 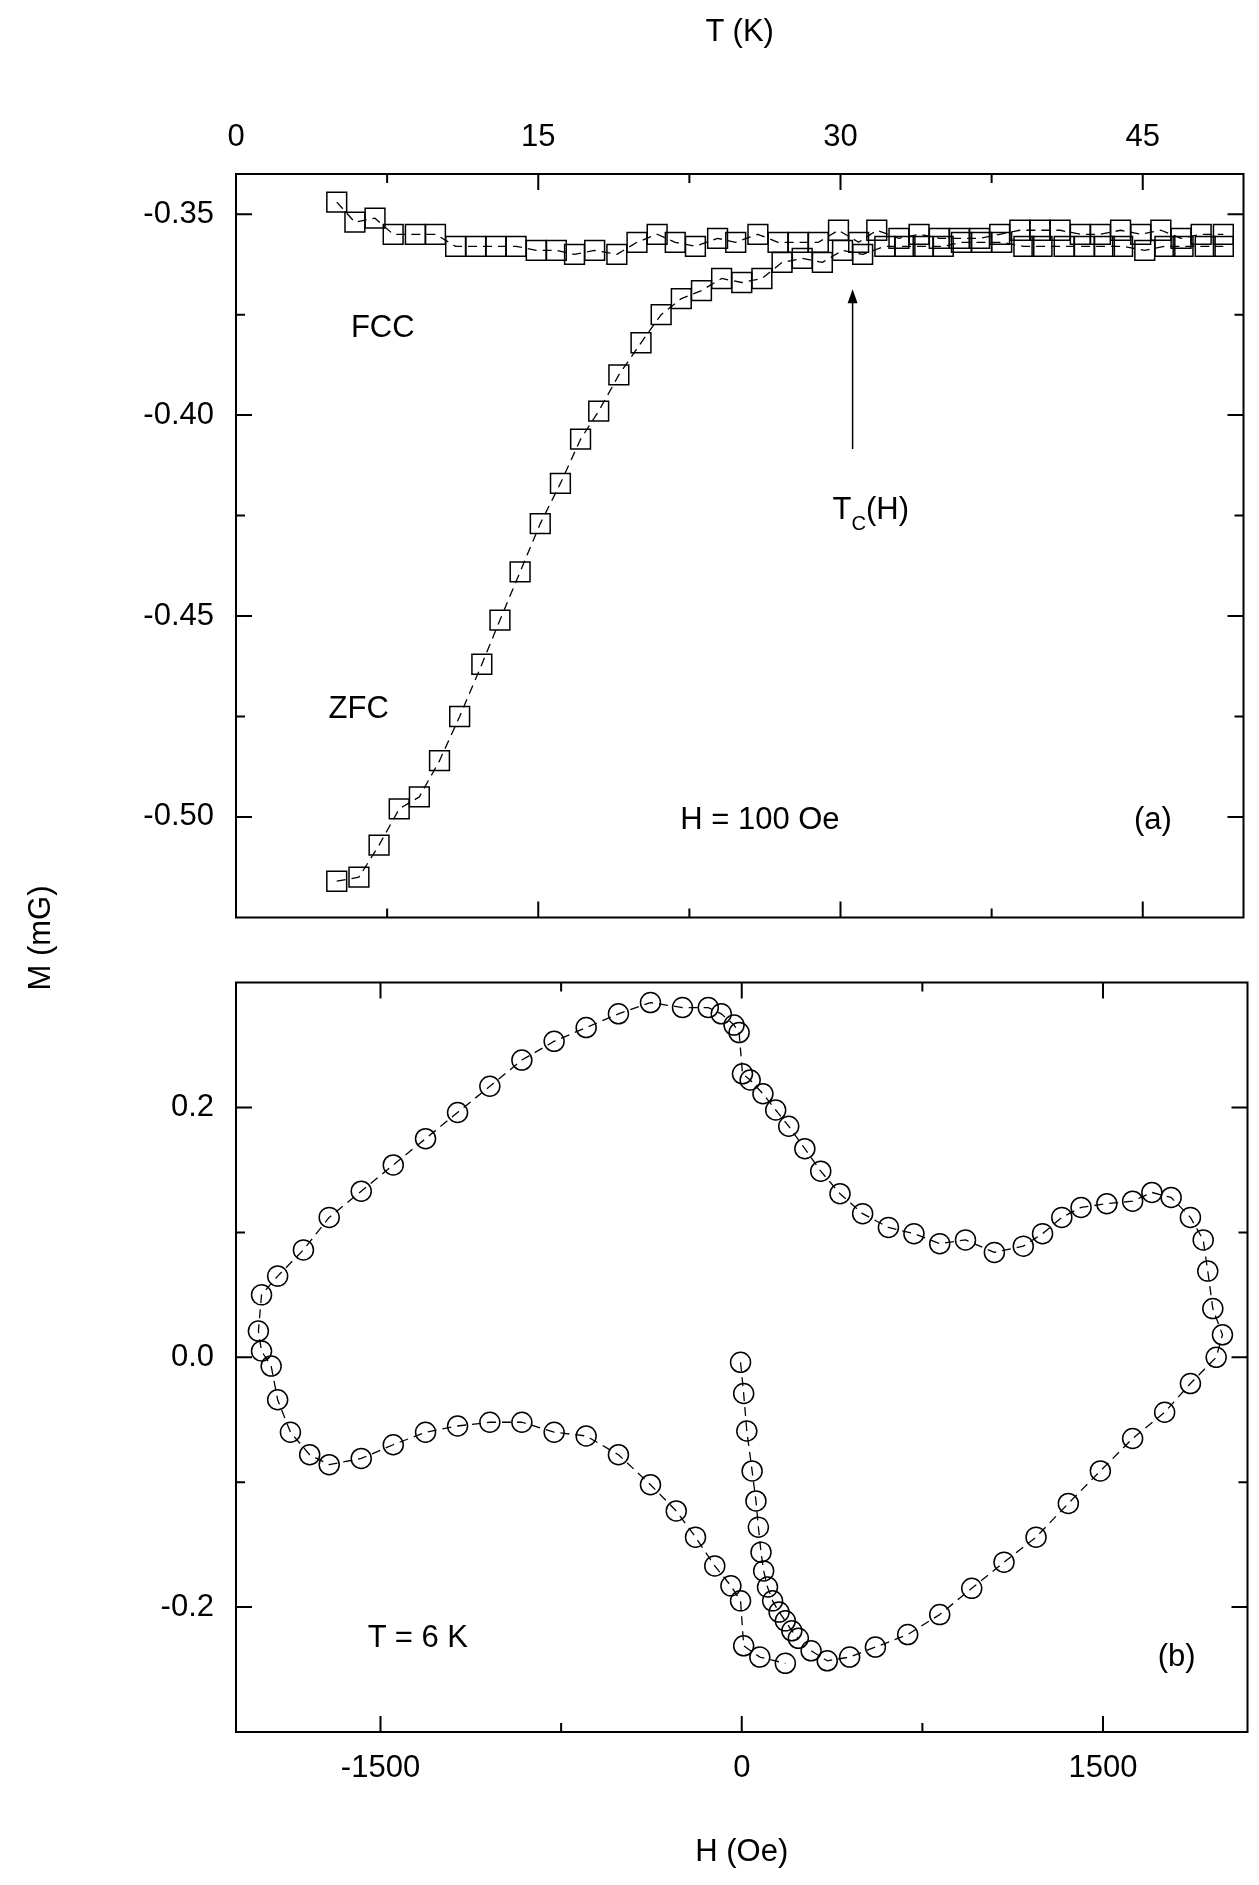 What do you see at coordinates (358, 707) in the screenshot?
I see `series-label: ZFC` at bounding box center [358, 707].